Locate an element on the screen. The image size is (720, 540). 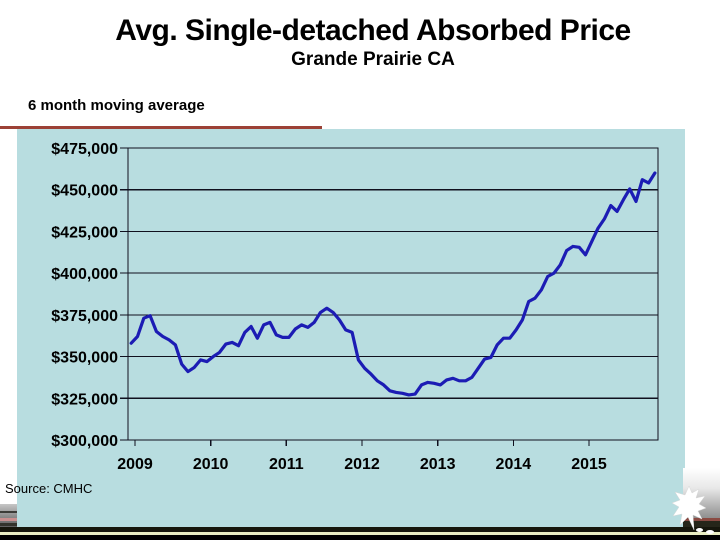
svg-text: $400,000 is located at coordinates (84, 274).